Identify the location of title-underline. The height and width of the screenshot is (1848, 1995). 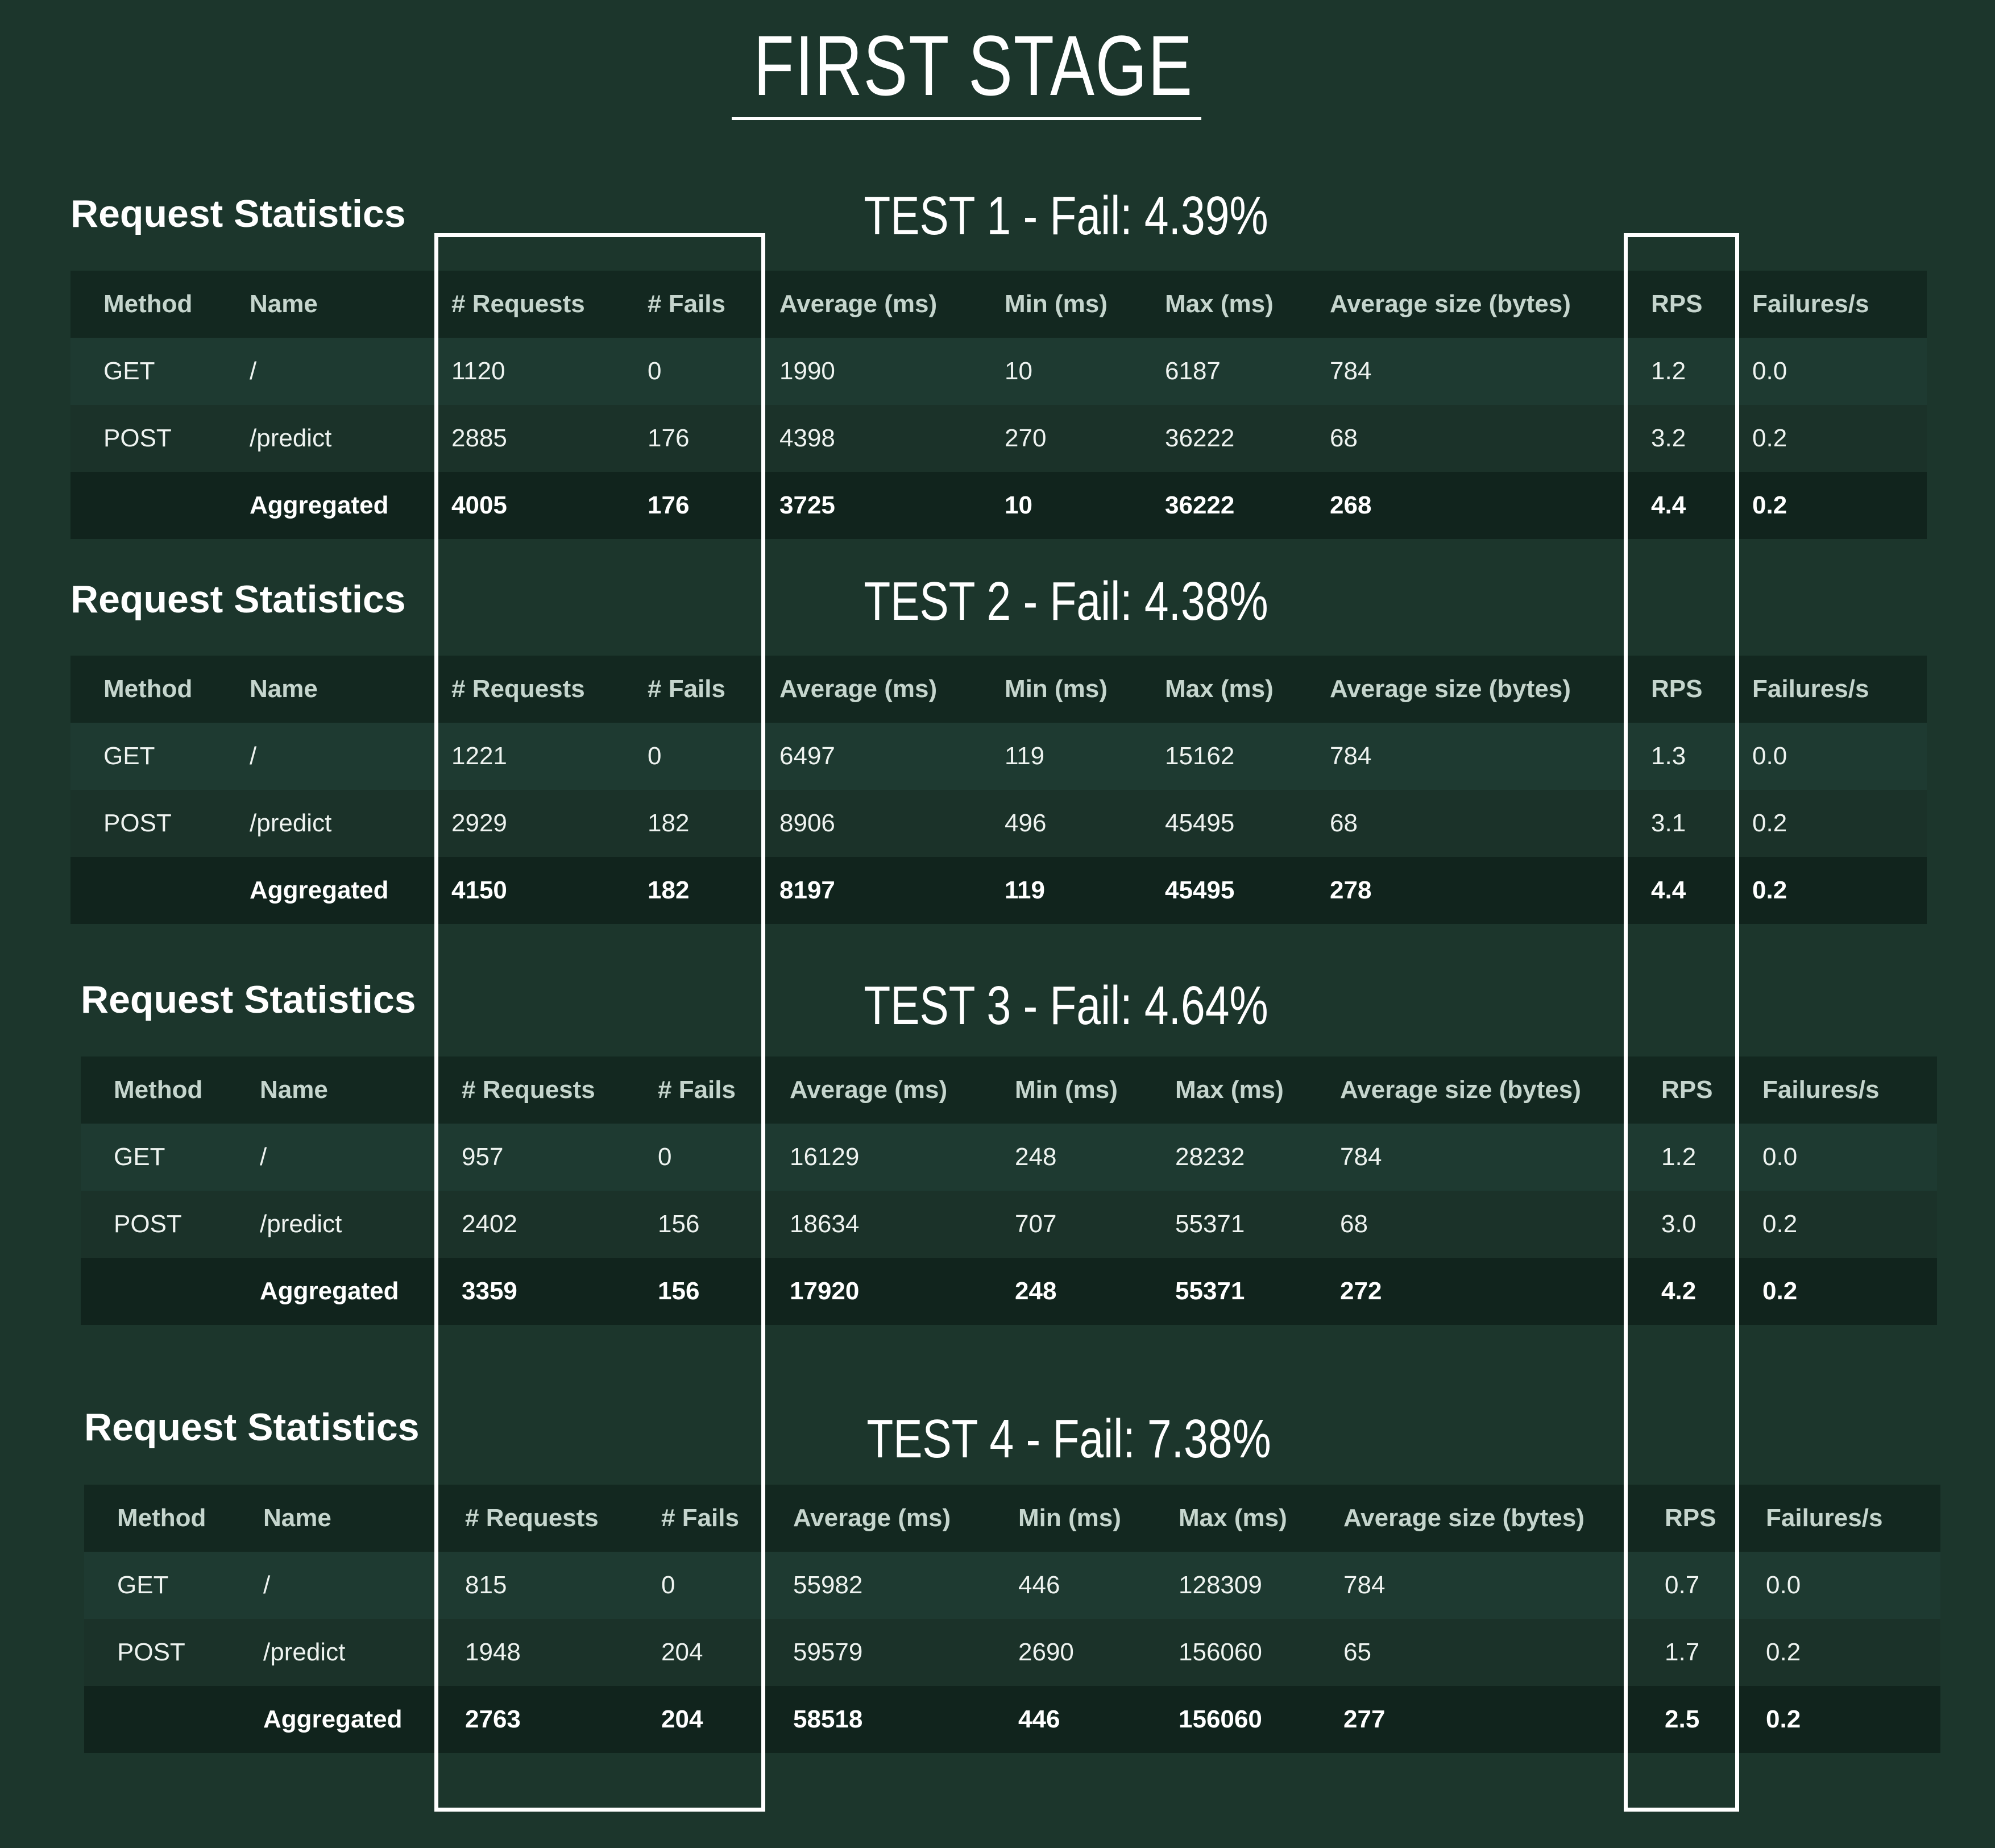
(966, 118).